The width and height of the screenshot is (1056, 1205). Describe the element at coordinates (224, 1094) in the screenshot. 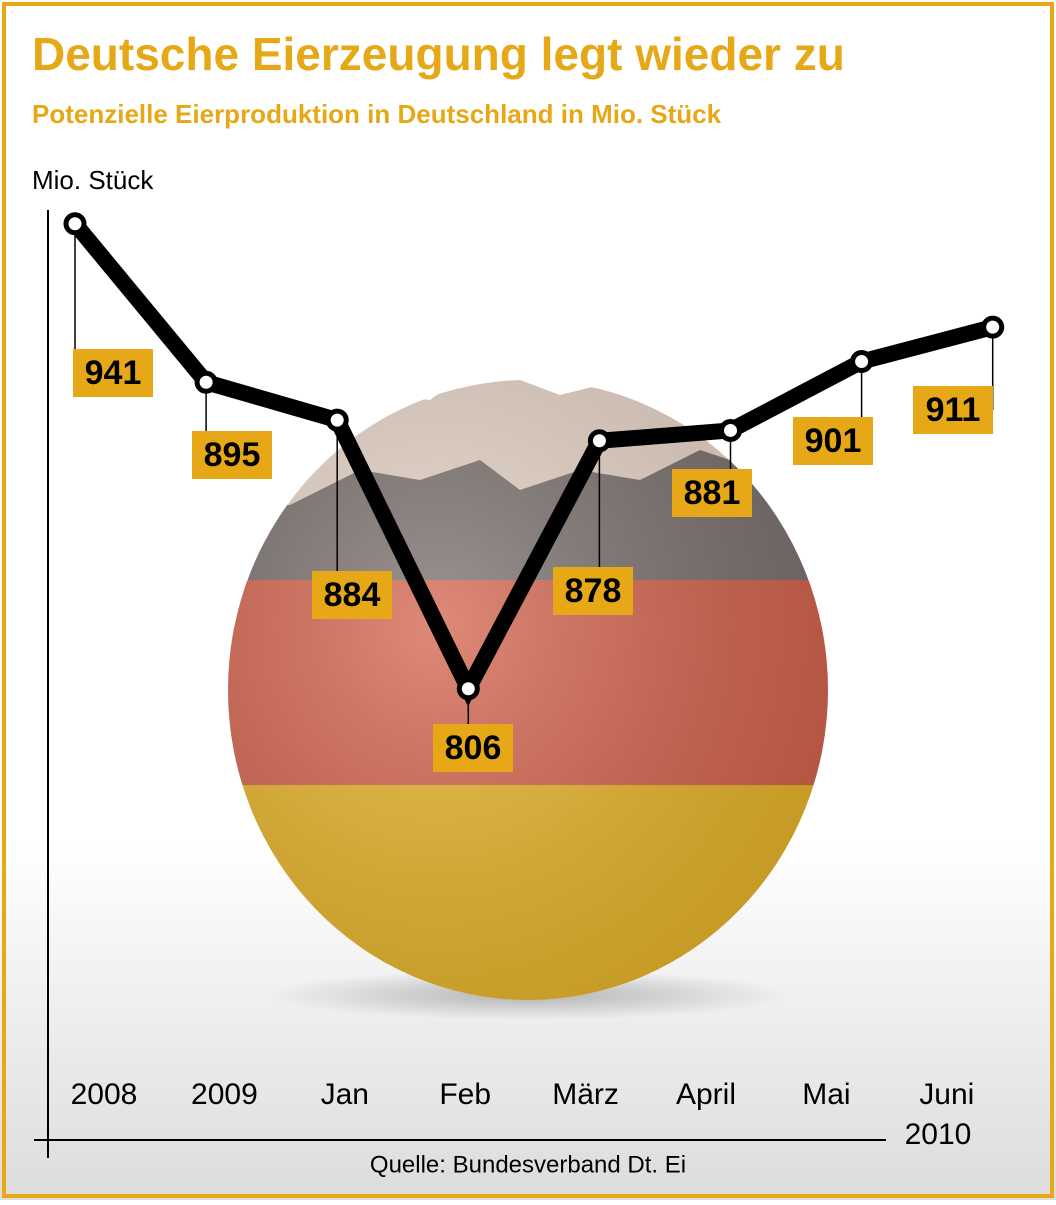

I see `x-tick-label: 2009` at that location.